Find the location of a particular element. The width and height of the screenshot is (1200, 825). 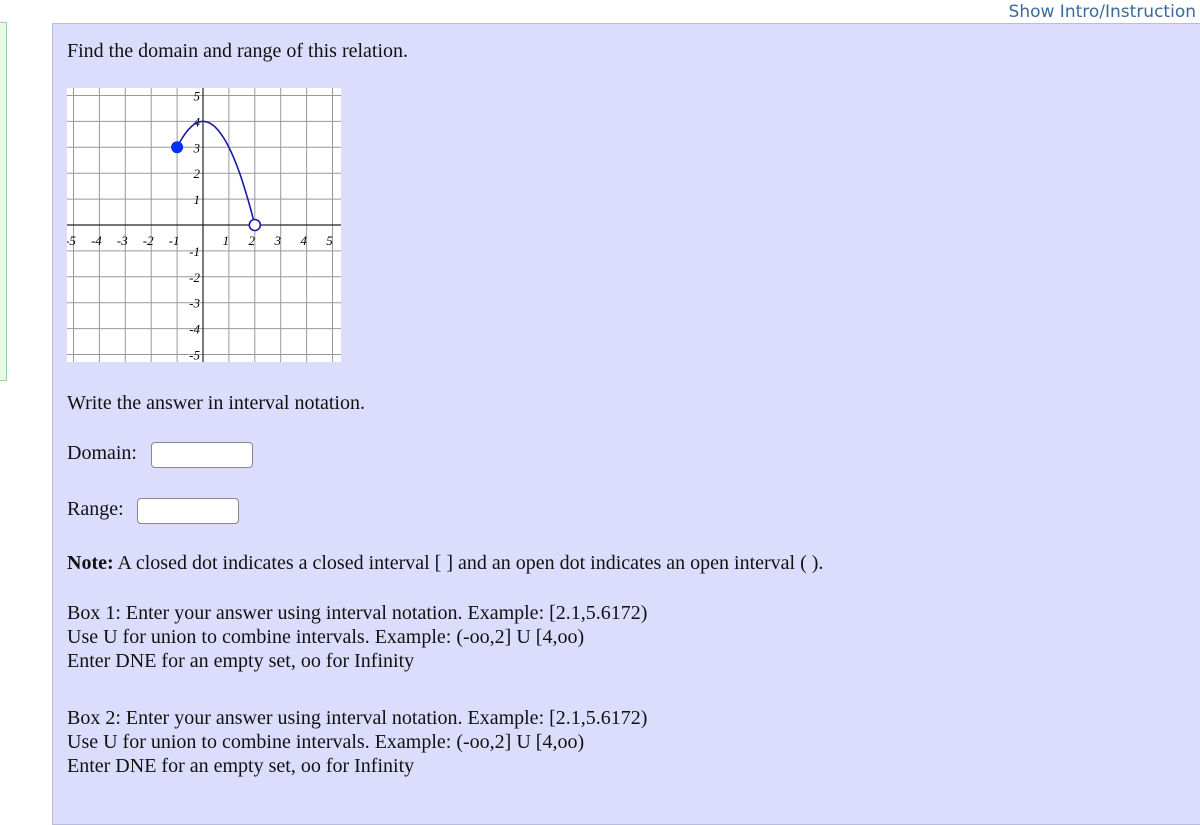

domain-label: Domain: is located at coordinates (102, 453).